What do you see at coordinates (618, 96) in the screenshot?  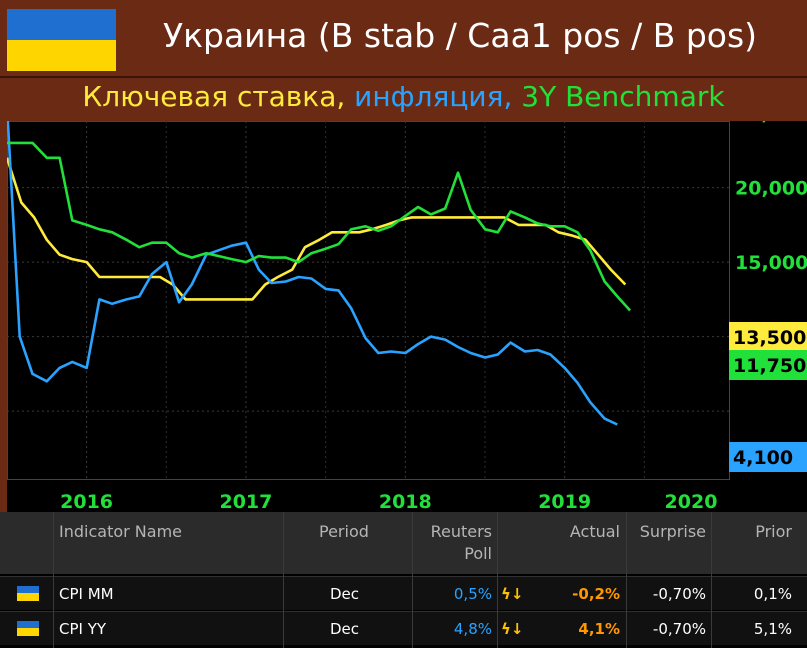 I see `subtitle-benchmark: 3Y Benchmark` at bounding box center [618, 96].